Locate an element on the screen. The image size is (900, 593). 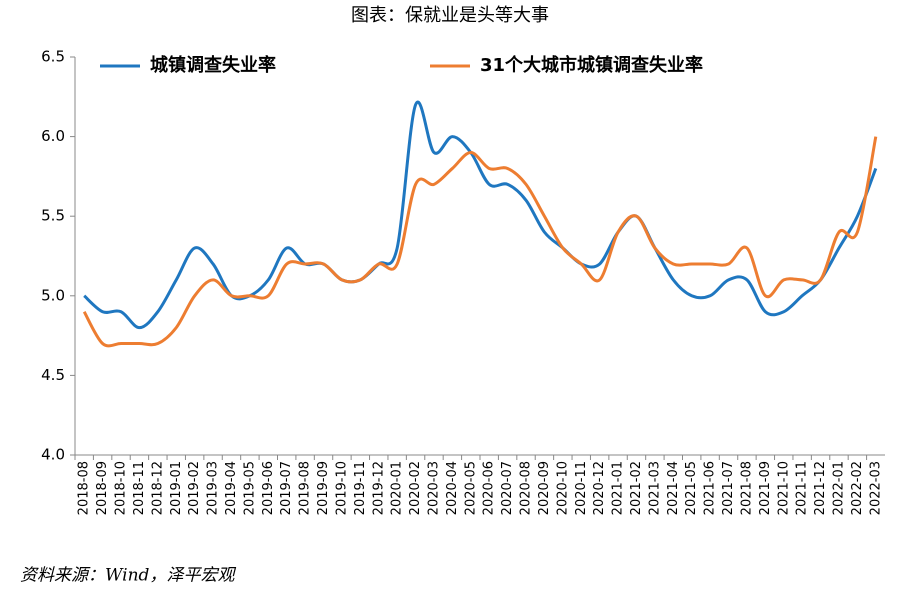
x-tick-label: 2021-10 is located at coordinates (783, 488).